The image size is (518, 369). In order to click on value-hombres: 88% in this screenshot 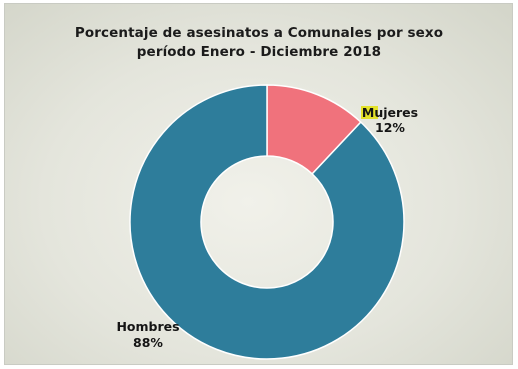, I will do `click(148, 342)`.